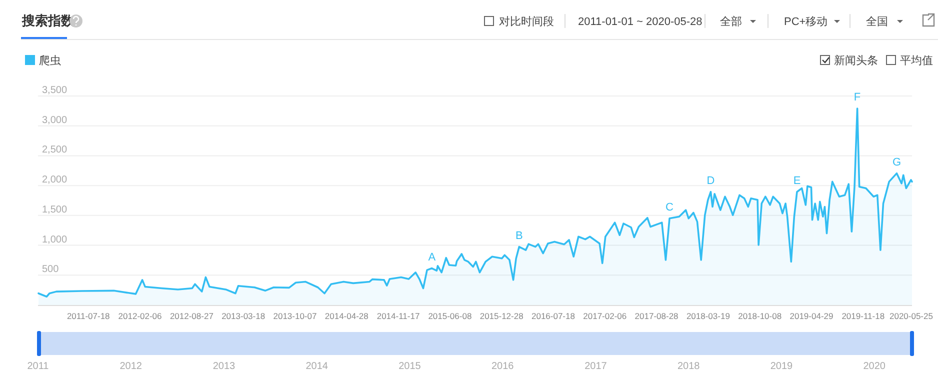  Describe the element at coordinates (192, 316) in the screenshot. I see `x-tick-label: 2012-08-27` at that location.